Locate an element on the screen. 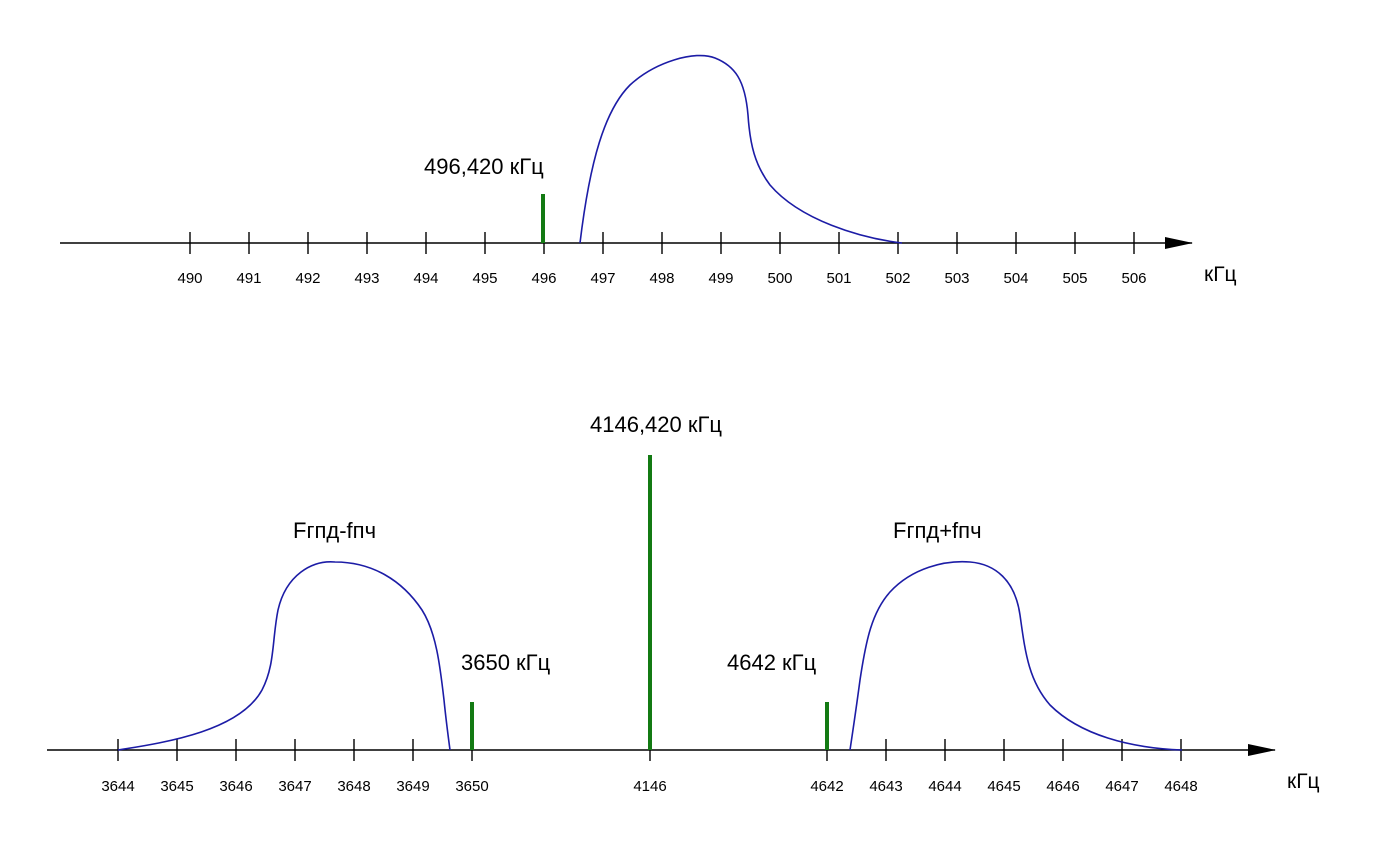 The image size is (1377, 843). top-axis-tick-label-494: 494 is located at coordinates (425, 278).